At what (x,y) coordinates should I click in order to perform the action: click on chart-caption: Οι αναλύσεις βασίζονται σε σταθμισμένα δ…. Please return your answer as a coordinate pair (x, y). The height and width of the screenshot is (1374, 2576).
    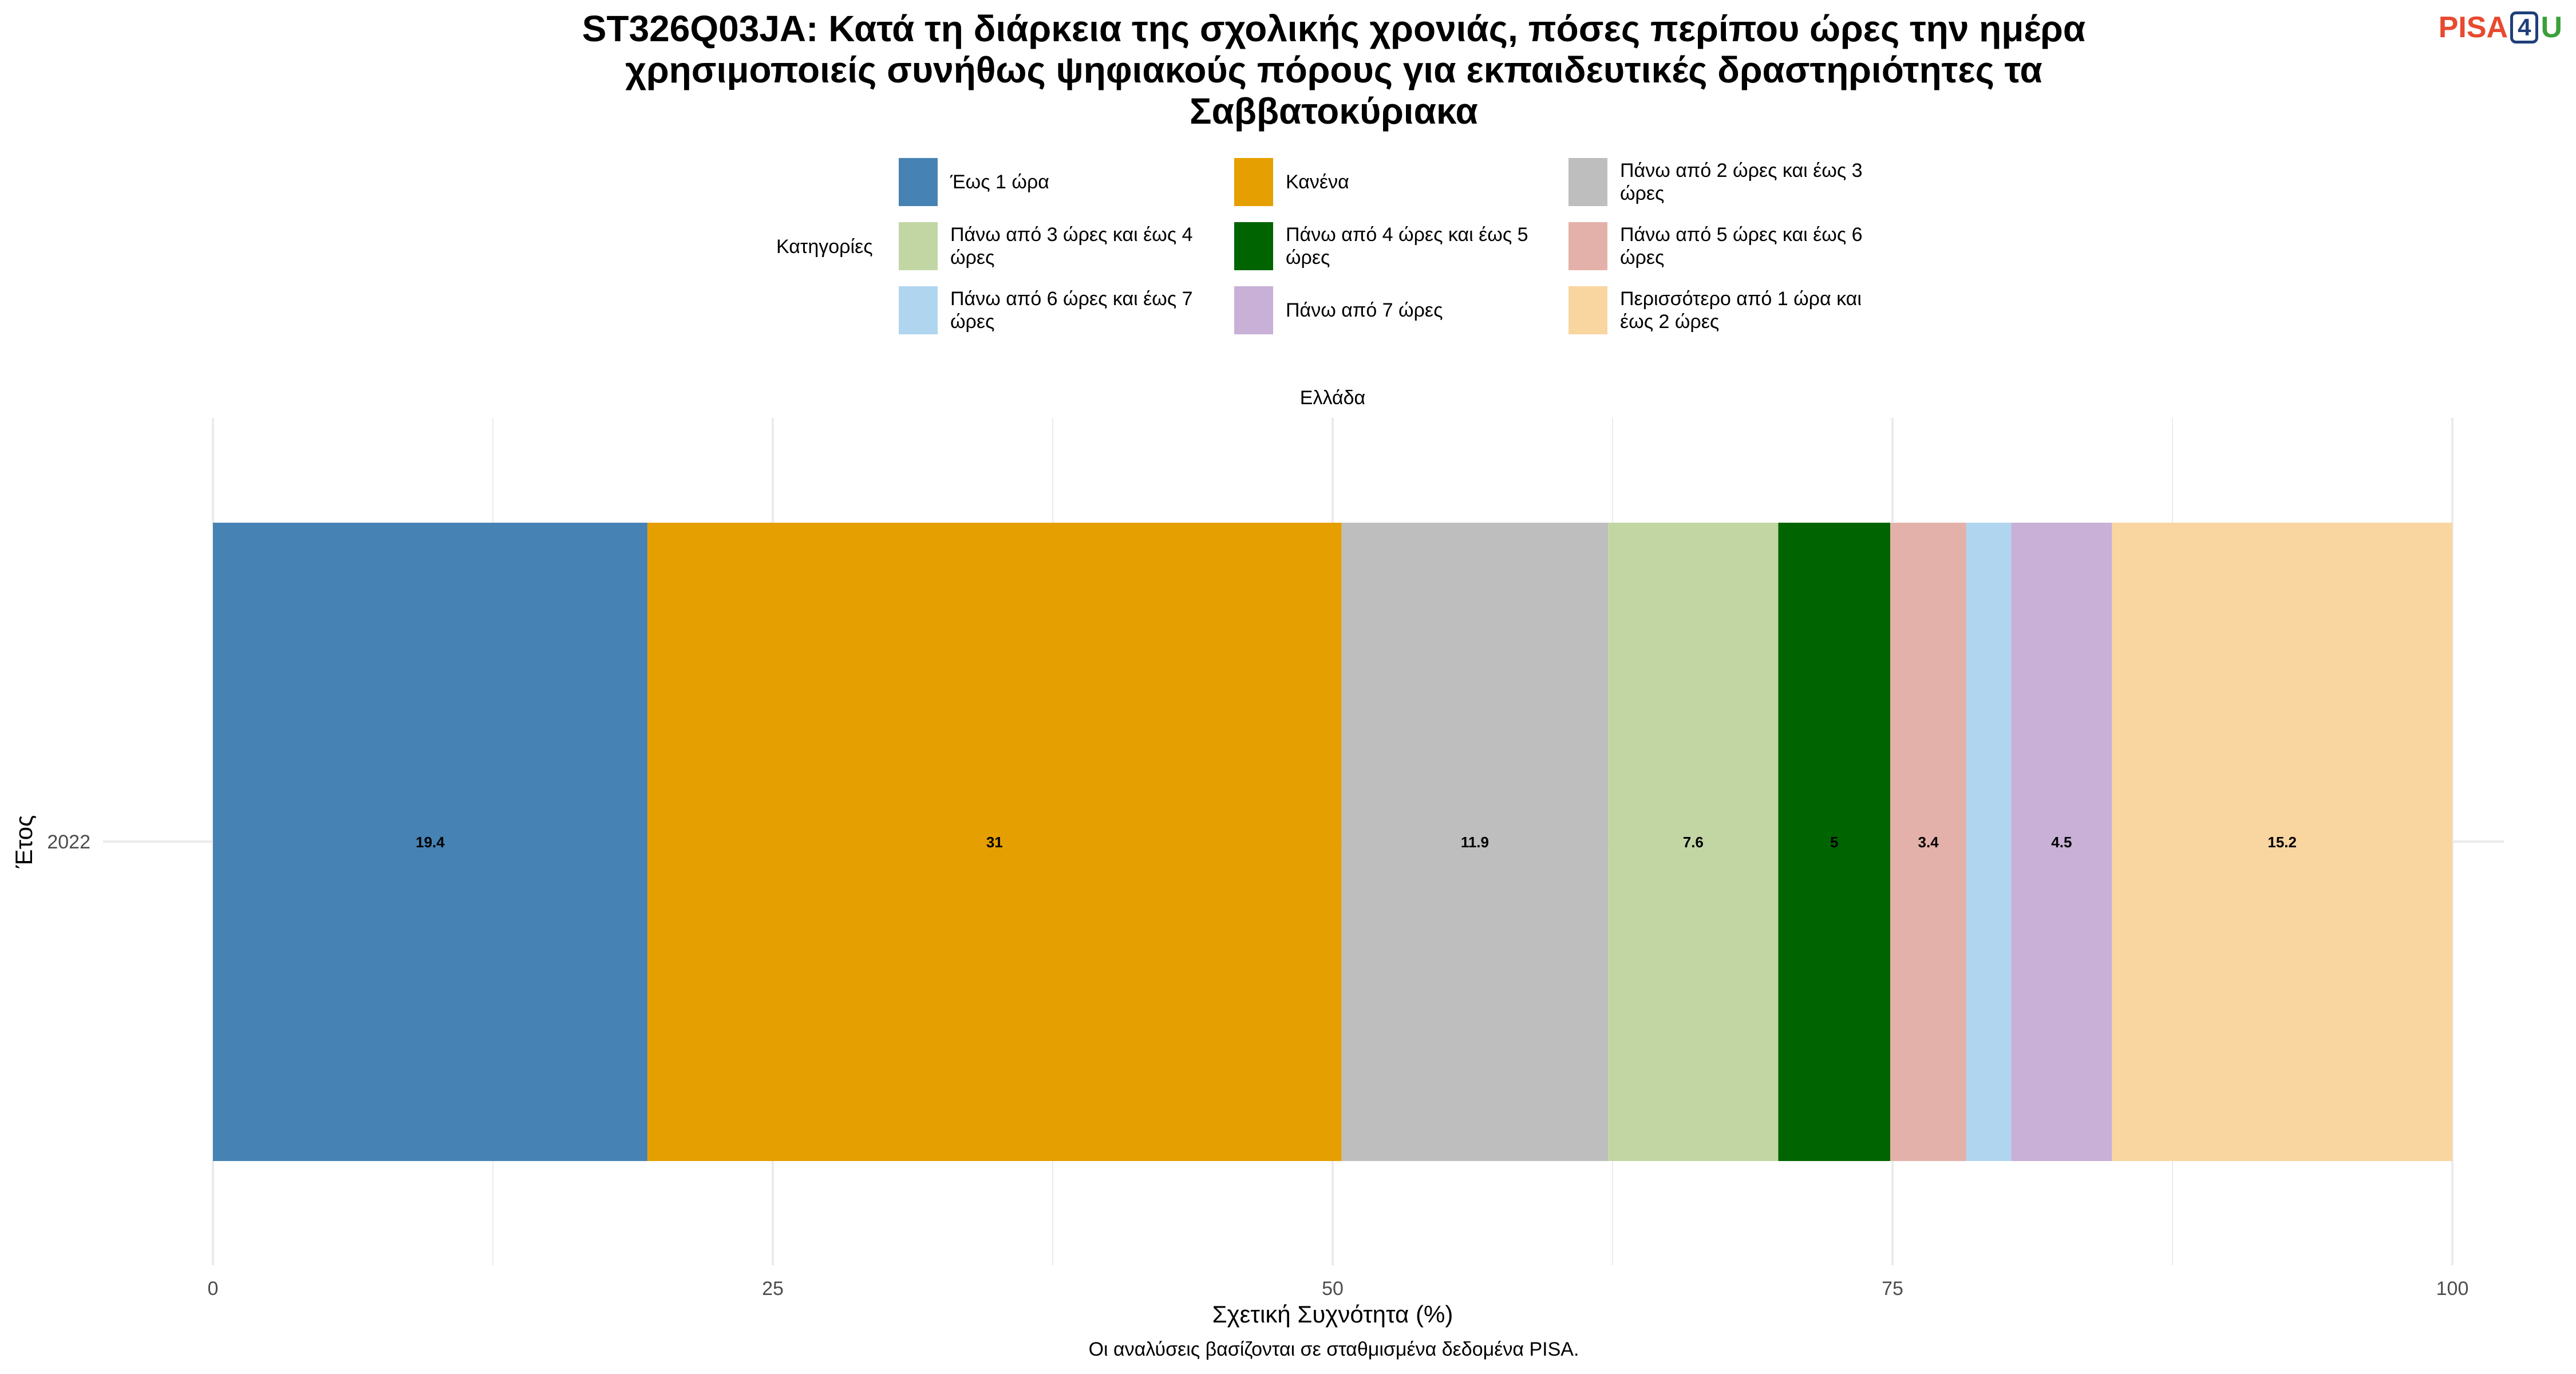
    Looking at the image, I should click on (1333, 1350).